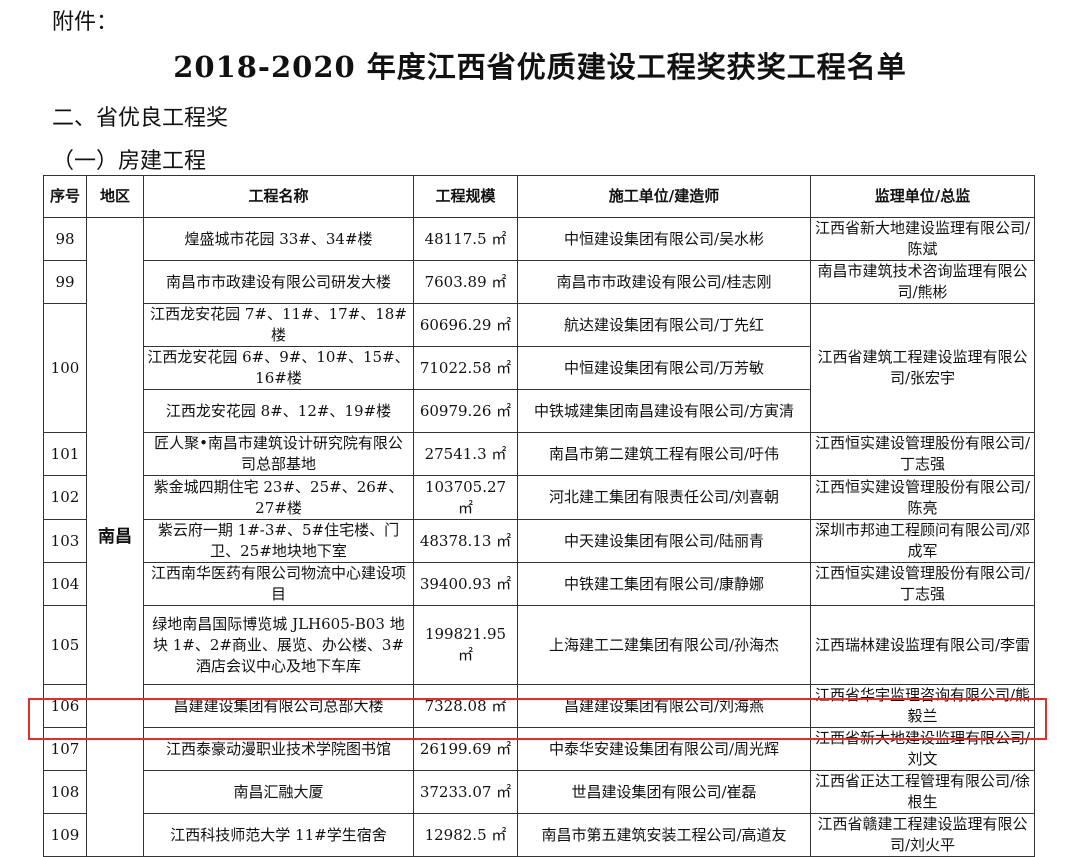 The height and width of the screenshot is (857, 1080). Describe the element at coordinates (922, 497) in the screenshot. I see `supervisor: 江西恒实建设管理股份有限公司/陈亮` at that location.